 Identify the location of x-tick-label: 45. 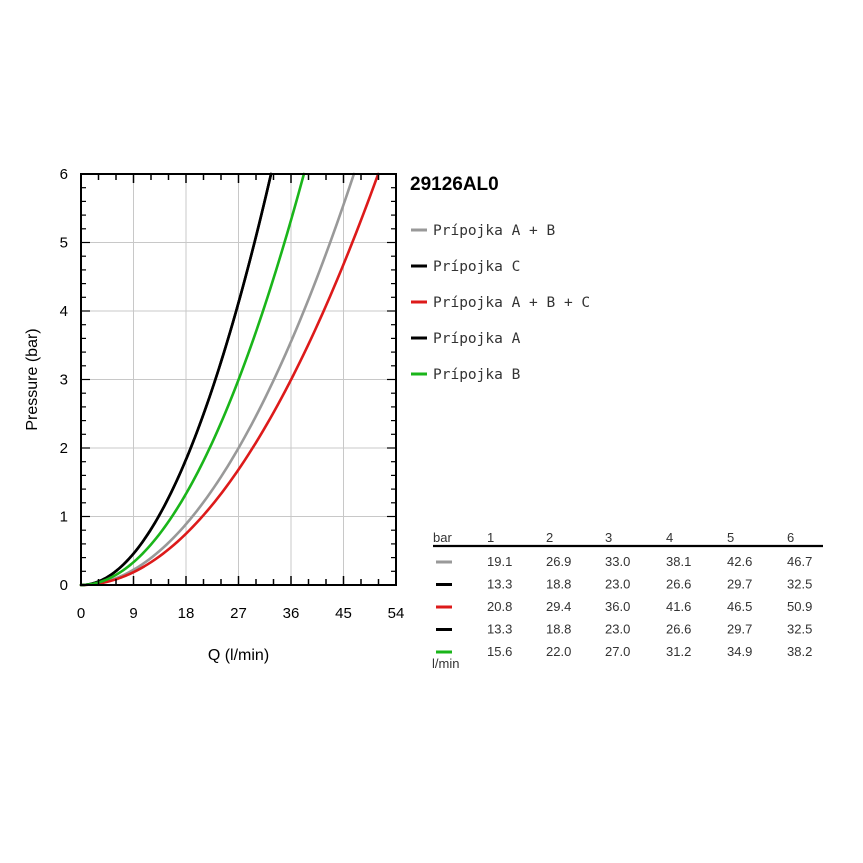
(343, 613).